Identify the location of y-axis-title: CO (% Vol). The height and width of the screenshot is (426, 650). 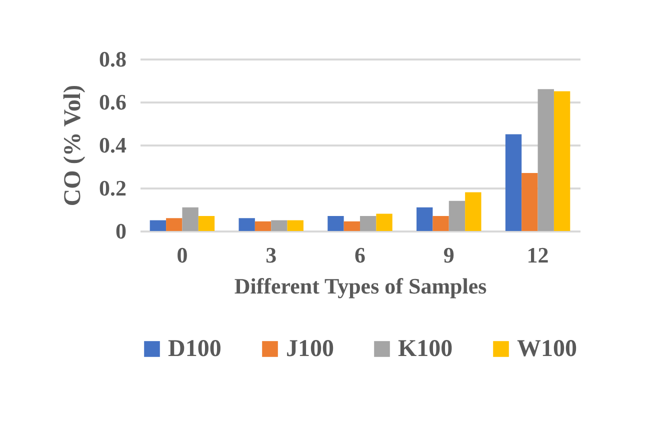
(73, 145).